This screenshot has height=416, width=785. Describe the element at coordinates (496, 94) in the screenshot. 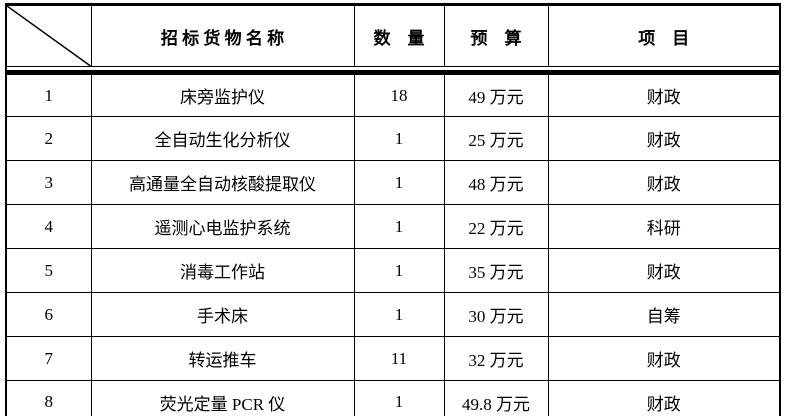

I see `cell-budget: 49 万元` at that location.